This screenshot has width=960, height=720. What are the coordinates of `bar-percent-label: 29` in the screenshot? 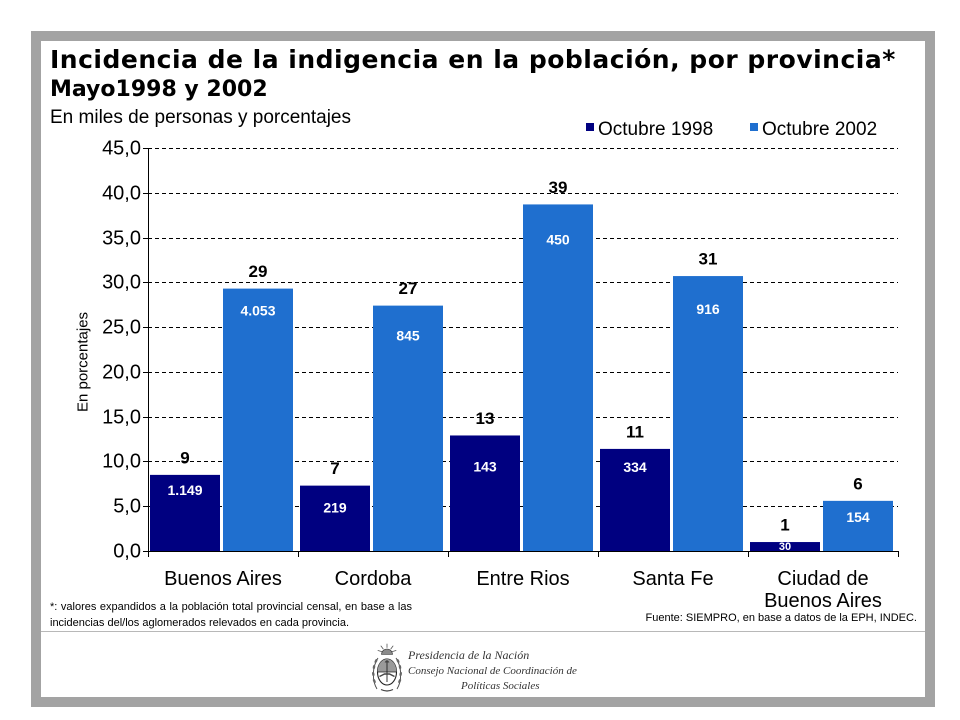 It's located at (258, 271).